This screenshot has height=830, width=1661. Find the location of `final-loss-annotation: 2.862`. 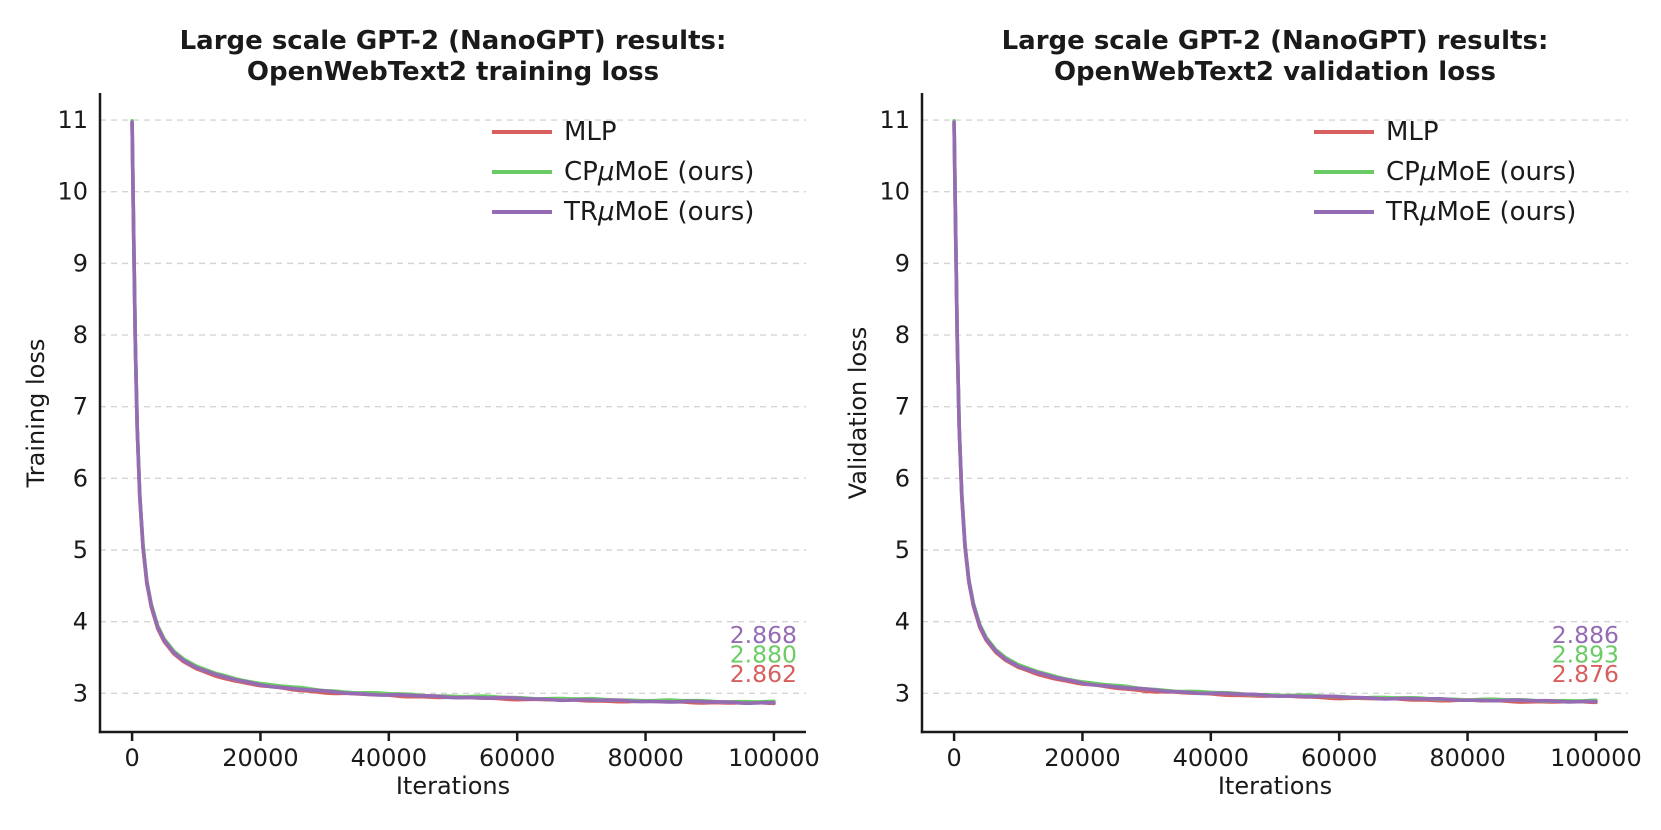

final-loss-annotation: 2.862 is located at coordinates (763, 674).